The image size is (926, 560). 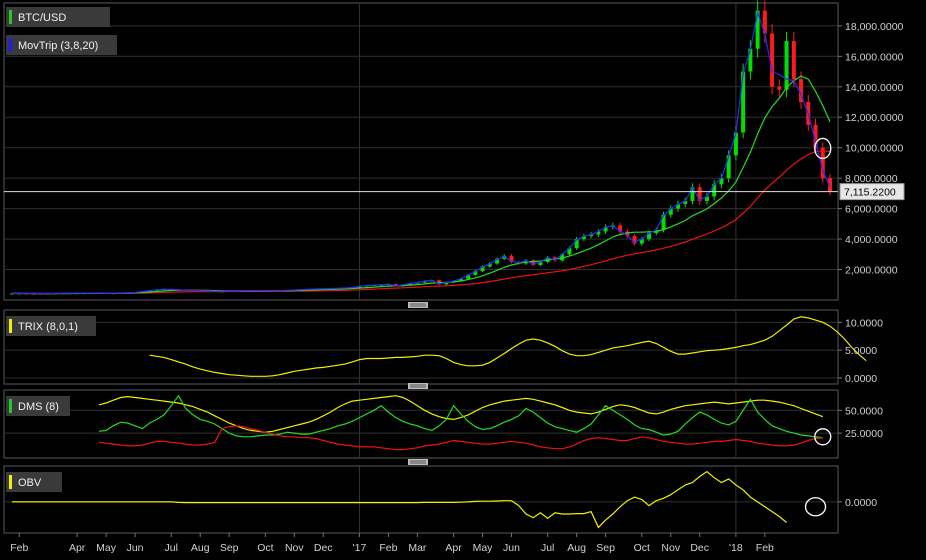 I want to click on legend-btcusd-text: BTC/USD, so click(x=42, y=18).